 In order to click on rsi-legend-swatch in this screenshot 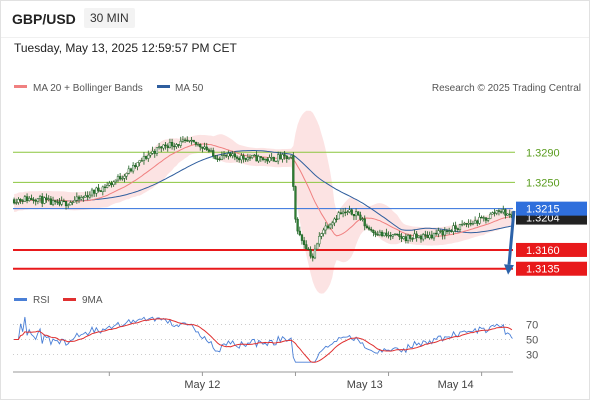, I will do `click(20, 299)`.